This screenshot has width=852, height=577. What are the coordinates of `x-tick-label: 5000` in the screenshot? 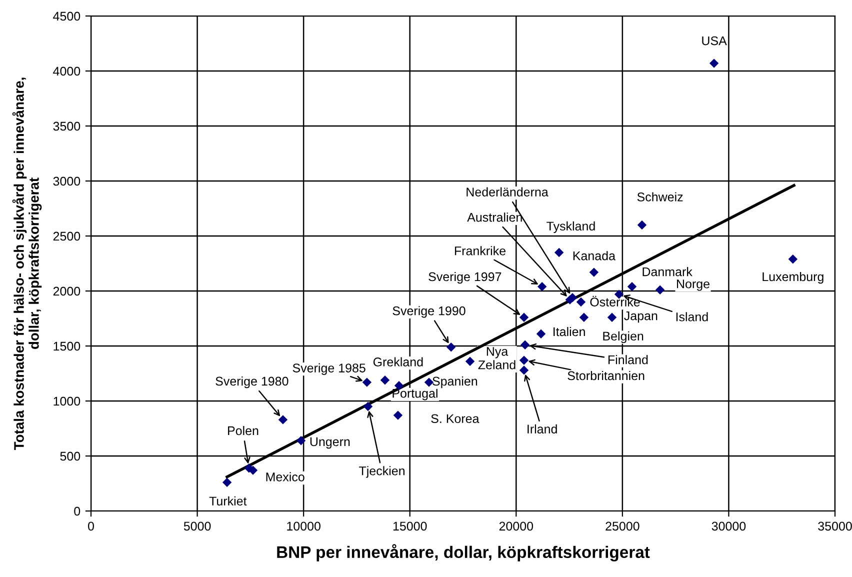 It's located at (197, 526).